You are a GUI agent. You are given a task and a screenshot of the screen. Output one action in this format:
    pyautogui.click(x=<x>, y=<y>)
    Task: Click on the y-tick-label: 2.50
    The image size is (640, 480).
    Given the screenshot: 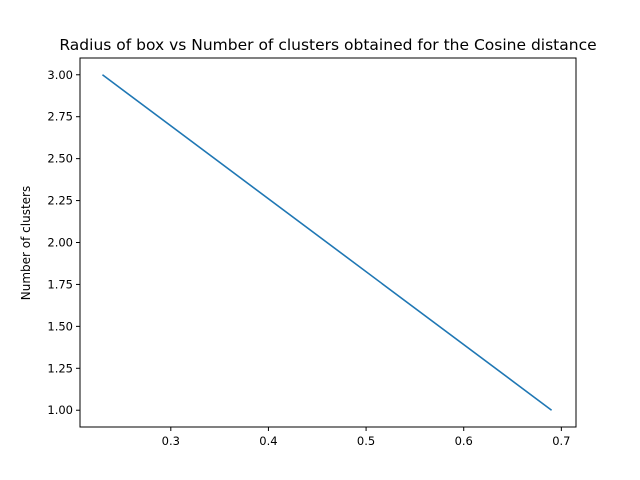 What is the action you would take?
    pyautogui.click(x=60, y=159)
    